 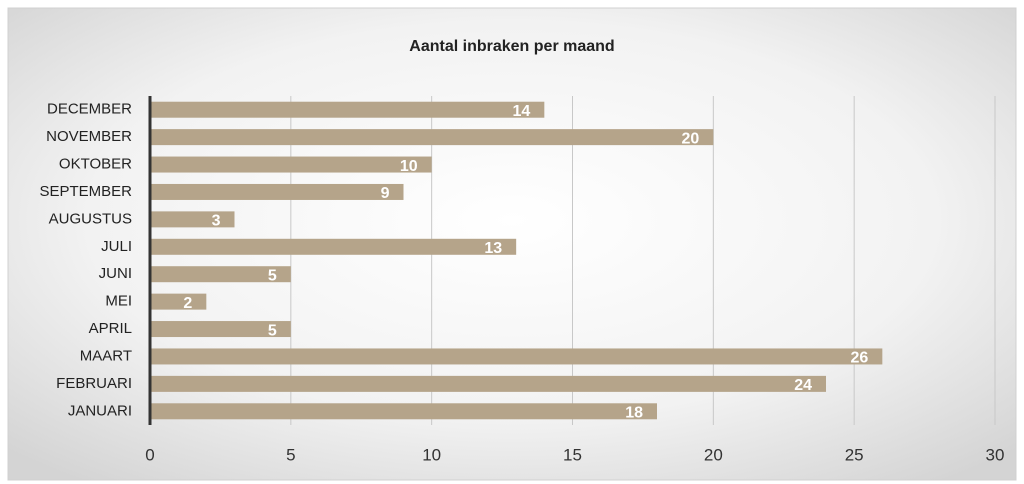 What do you see at coordinates (116, 246) in the screenshot?
I see `y-tick-label: JULI` at bounding box center [116, 246].